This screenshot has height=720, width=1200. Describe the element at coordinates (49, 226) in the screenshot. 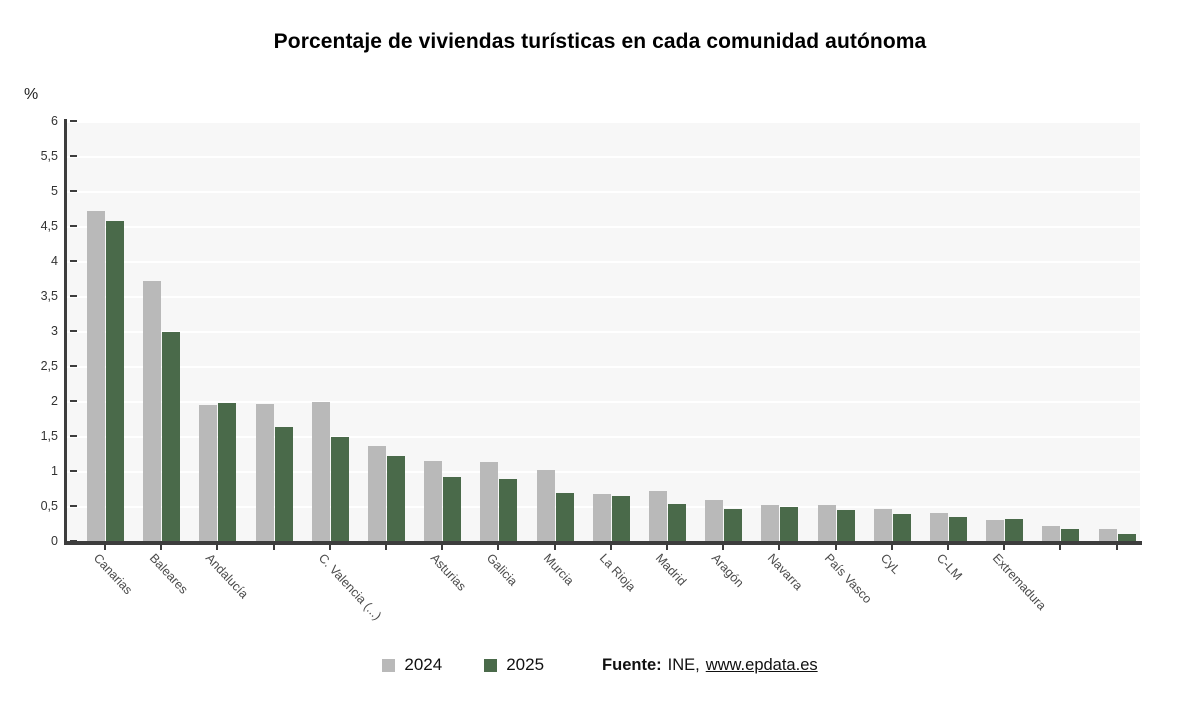

I see `y-axis-tick-label: 4,5` at that location.